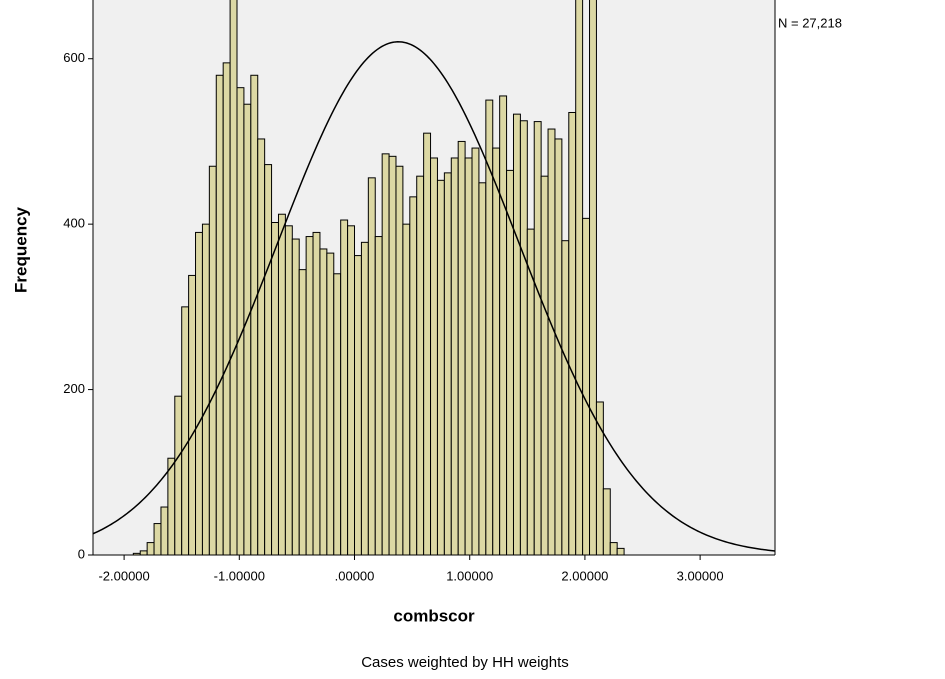 This screenshot has height=679, width=945. Describe the element at coordinates (700, 575) in the screenshot. I see `x-tick-label: 3.00000` at that location.